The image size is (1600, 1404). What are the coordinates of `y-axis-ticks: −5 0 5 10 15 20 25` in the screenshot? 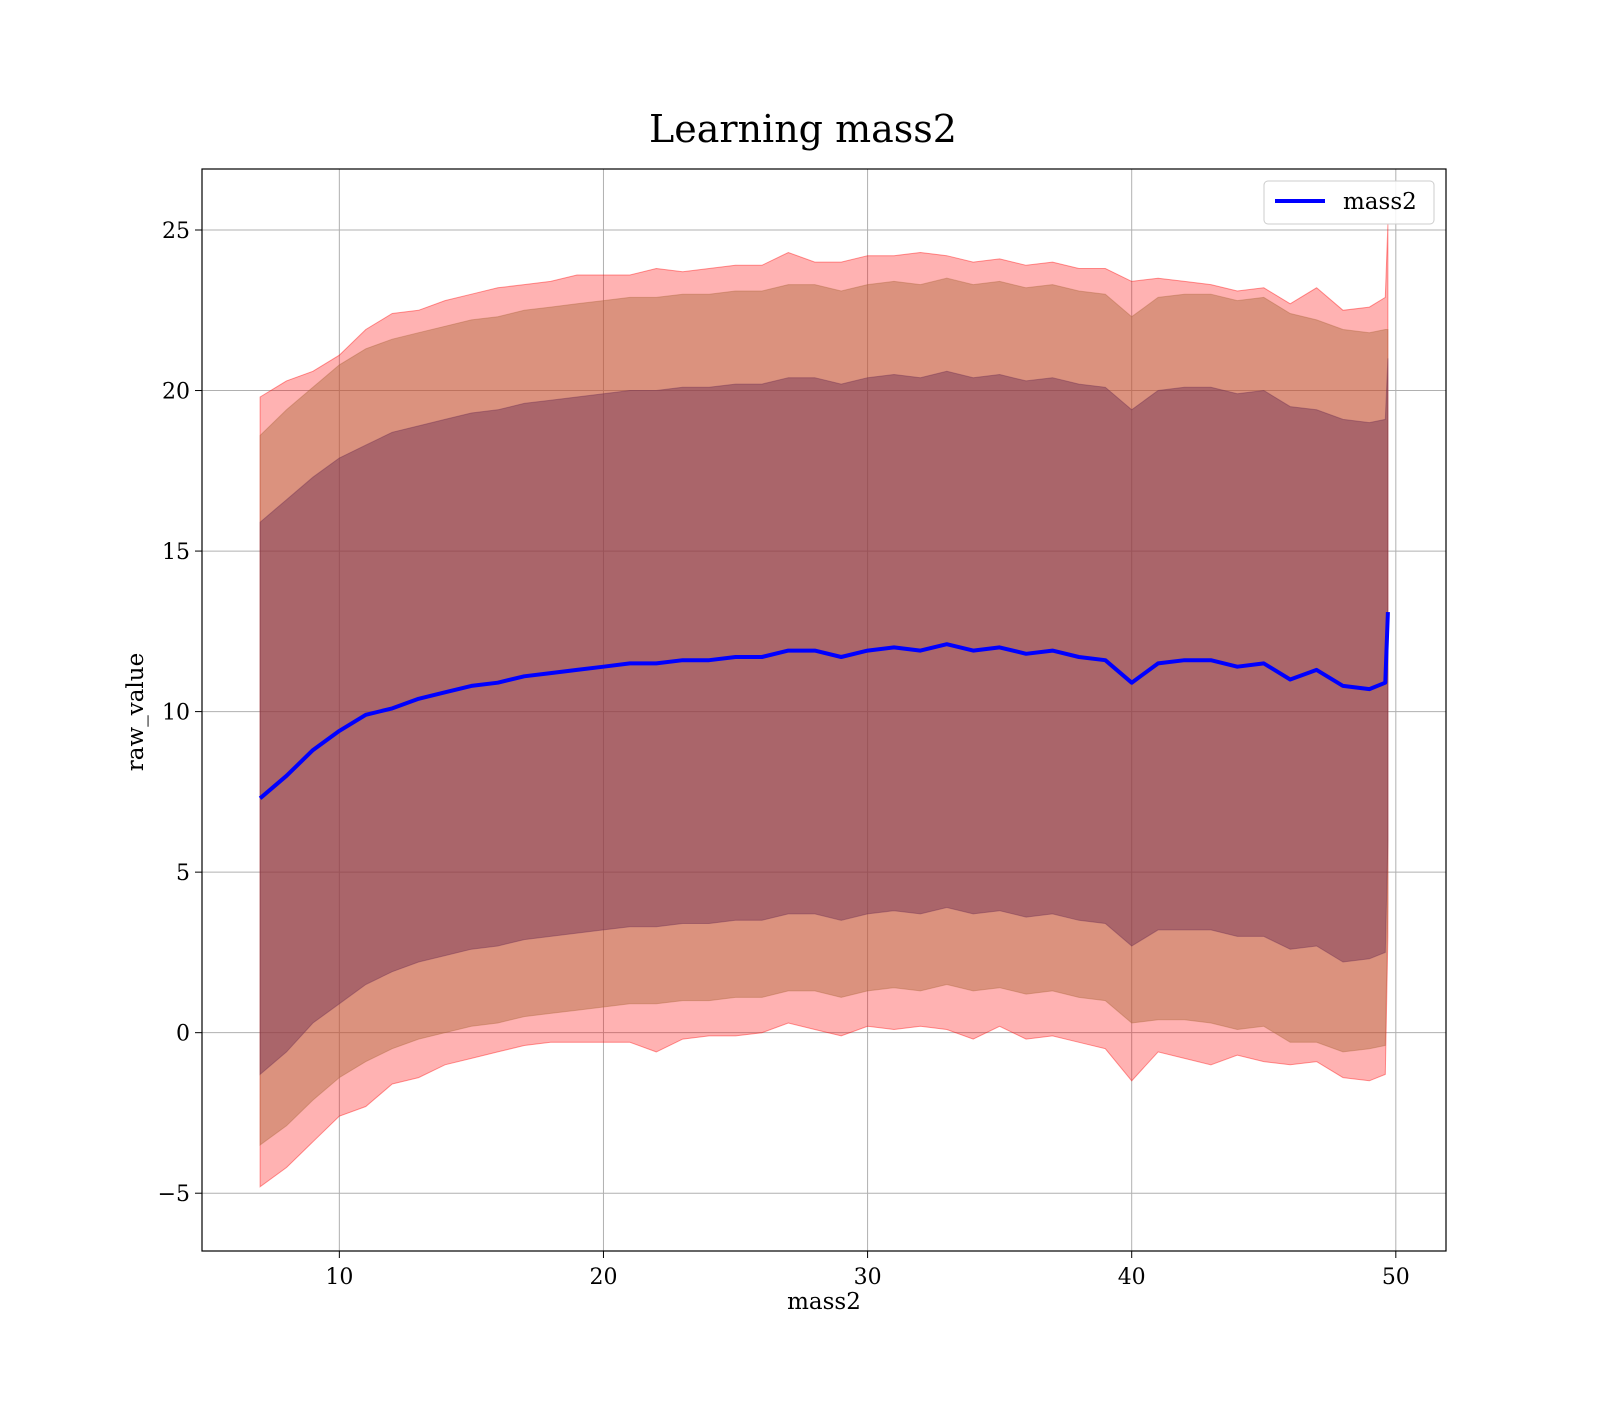 It's located at (180, 713).